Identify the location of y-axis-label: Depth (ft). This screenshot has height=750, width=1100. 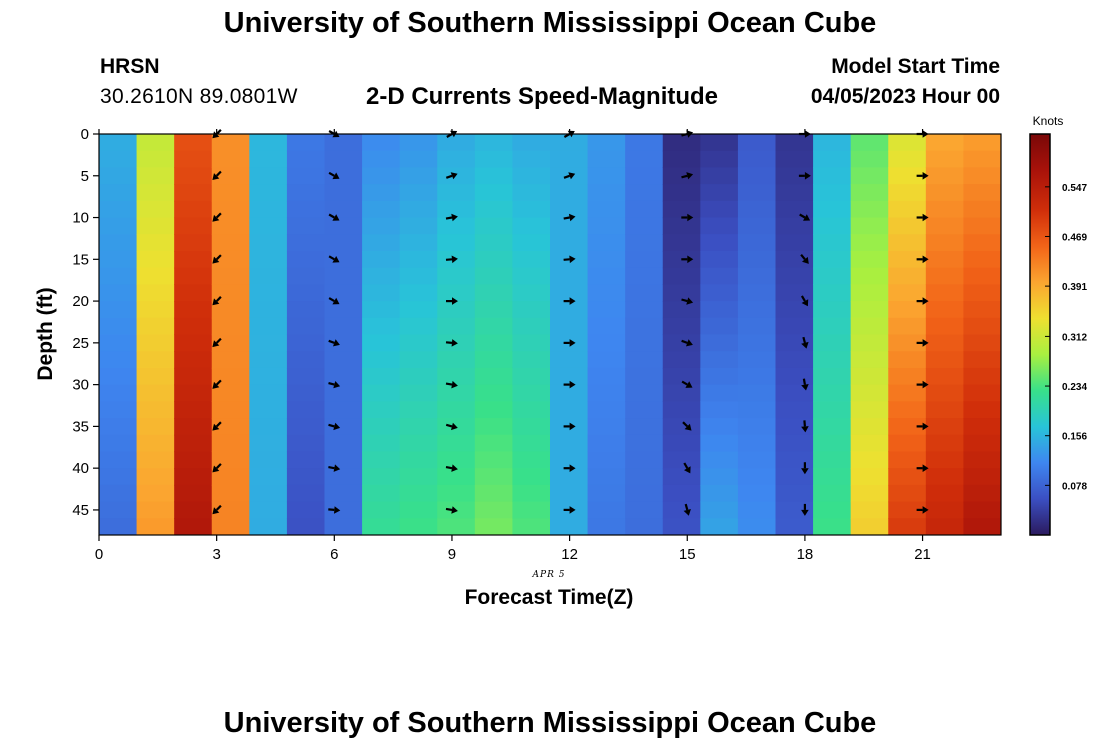
(45, 333).